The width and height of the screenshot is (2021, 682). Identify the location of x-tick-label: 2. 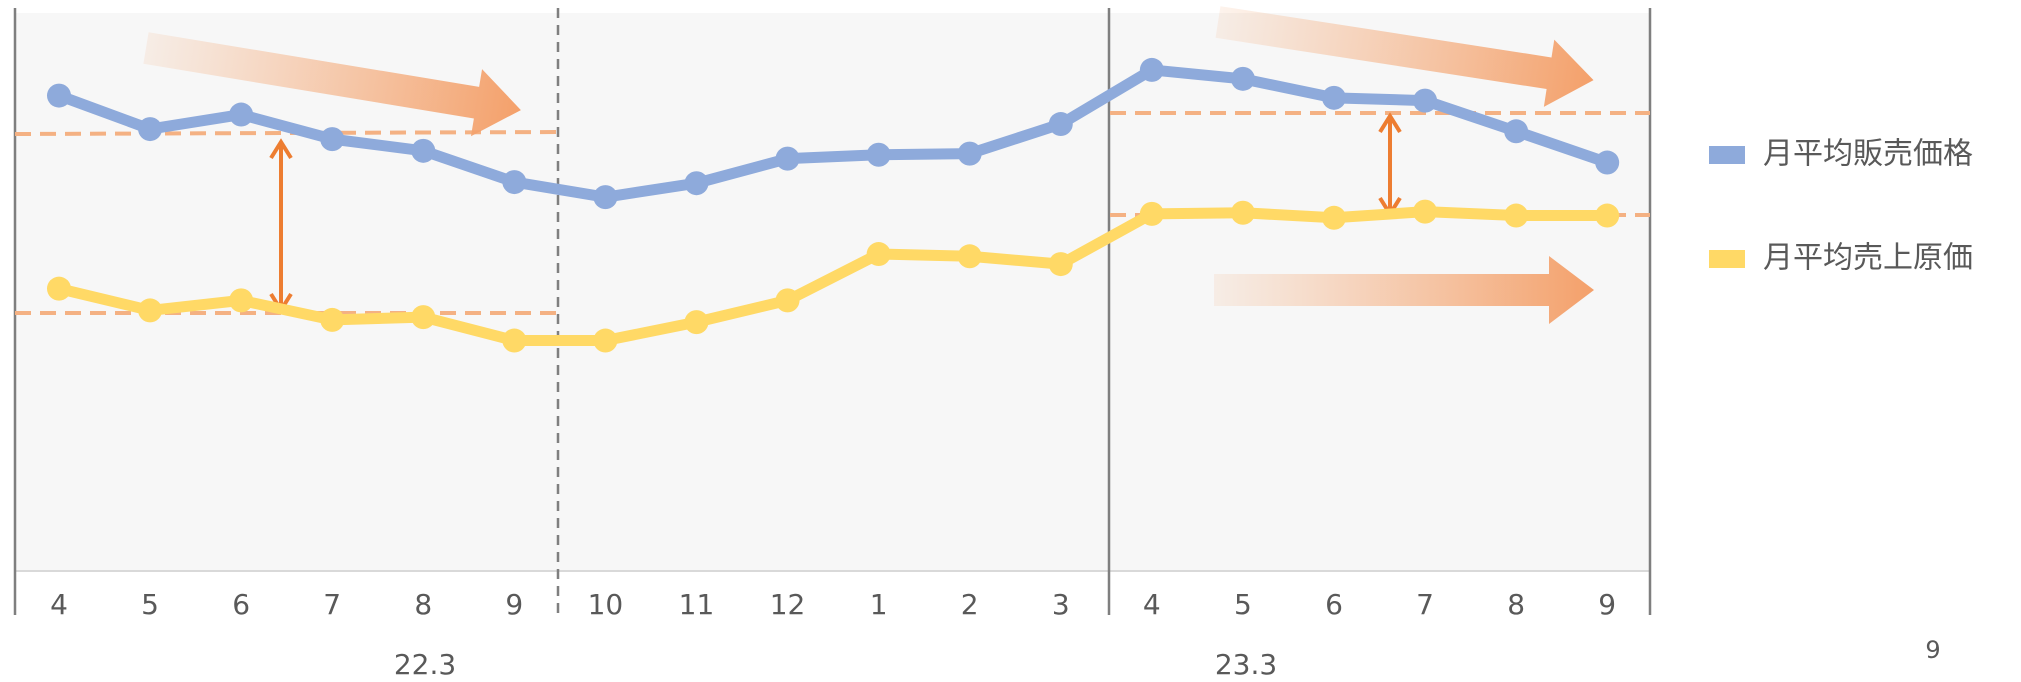
(970, 604).